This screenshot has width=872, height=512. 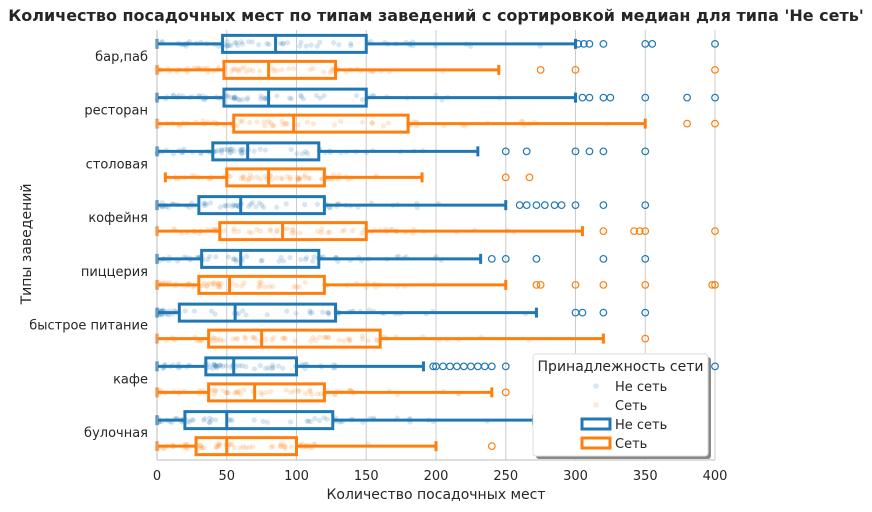 I want to click on legend-label: Сеть, so click(x=631, y=444).